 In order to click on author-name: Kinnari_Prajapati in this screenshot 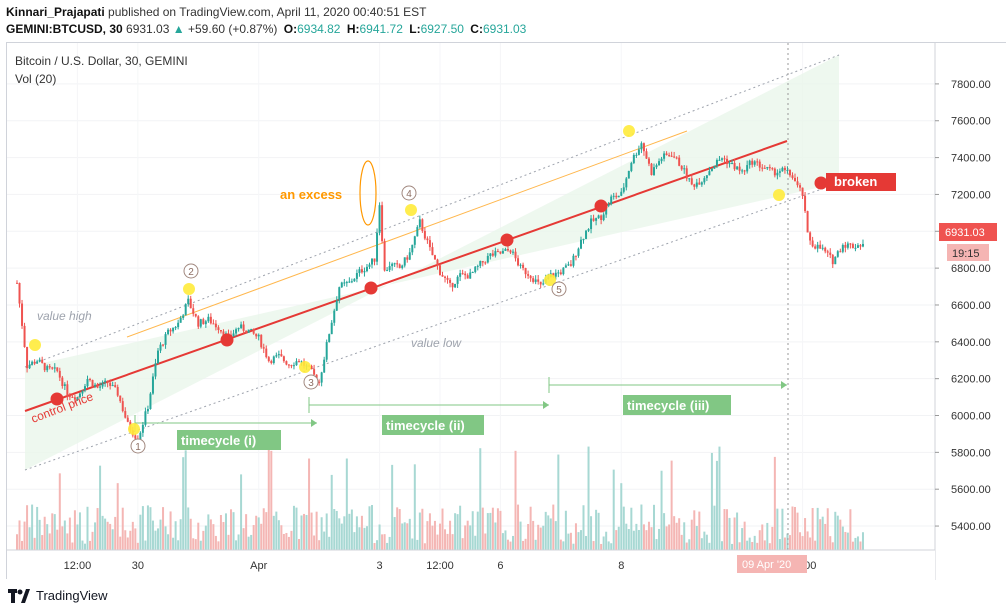, I will do `click(55, 12)`.